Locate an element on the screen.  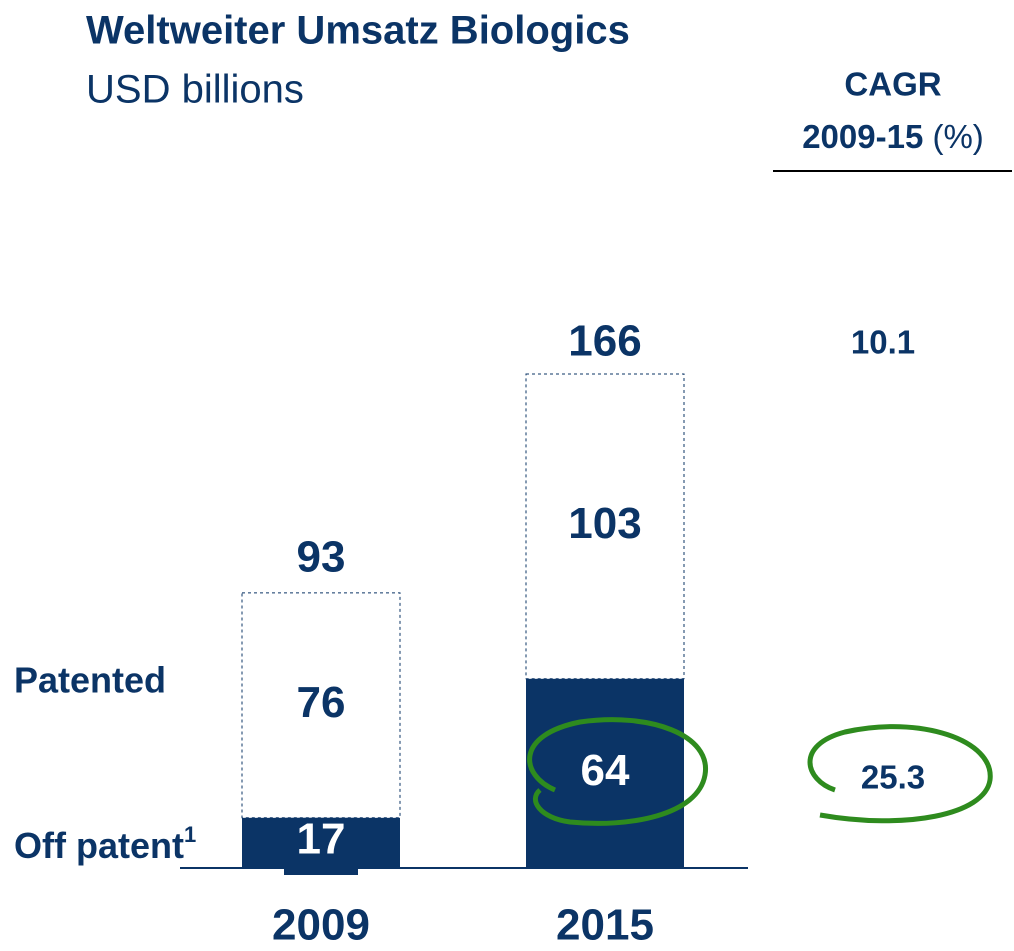
chart-subtitle: USD billions is located at coordinates (195, 90).